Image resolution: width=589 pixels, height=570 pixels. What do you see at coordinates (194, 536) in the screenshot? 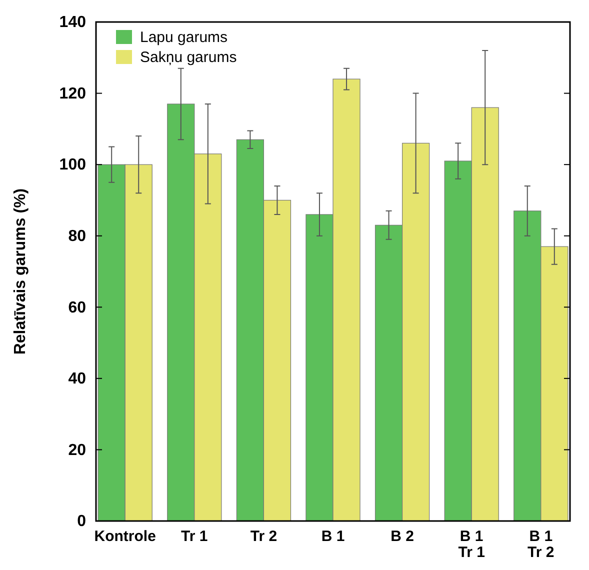
I see `x-tick-label: Tr 1` at bounding box center [194, 536].